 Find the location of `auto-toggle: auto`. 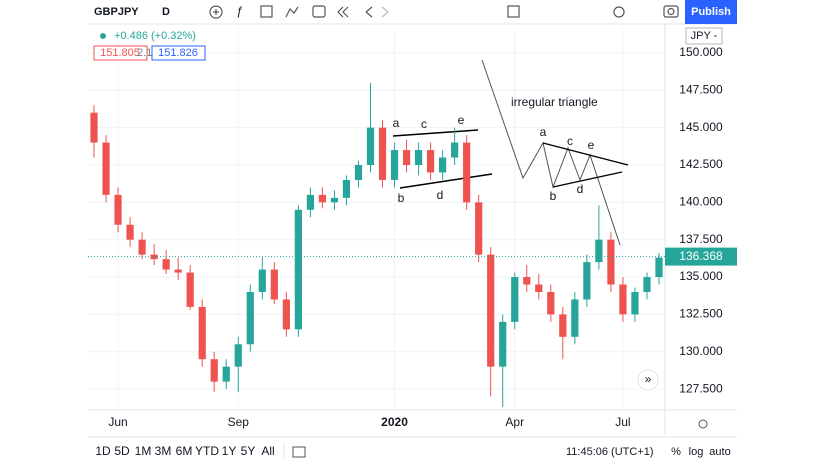

auto-toggle: auto is located at coordinates (719, 452).